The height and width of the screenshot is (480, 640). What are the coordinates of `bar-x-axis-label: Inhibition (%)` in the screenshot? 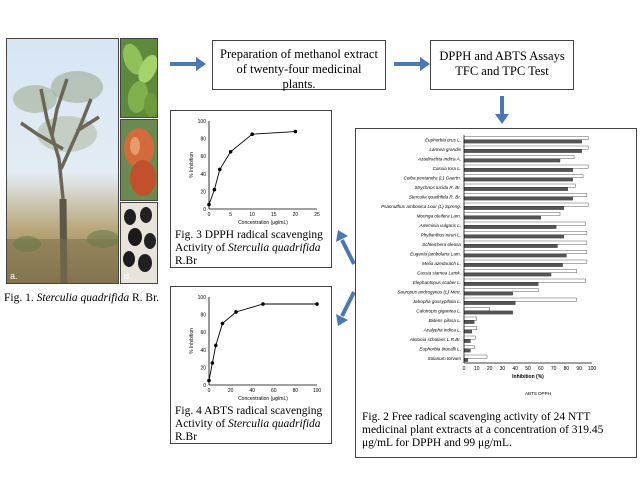 It's located at (528, 377).